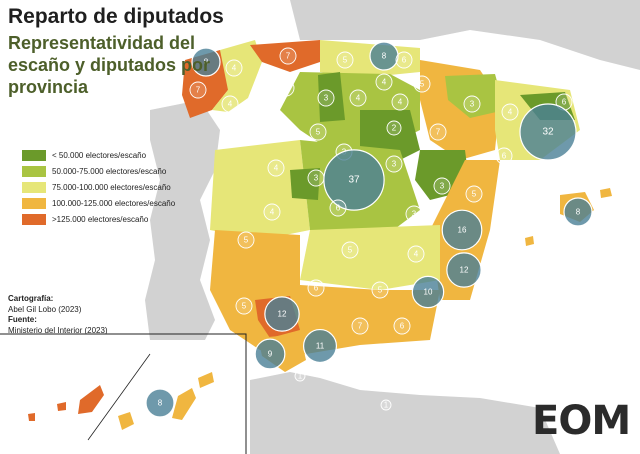 The height and width of the screenshot is (454, 640). What do you see at coordinates (66, 403) in the screenshot?
I see `canary-islands-west` at bounding box center [66, 403].